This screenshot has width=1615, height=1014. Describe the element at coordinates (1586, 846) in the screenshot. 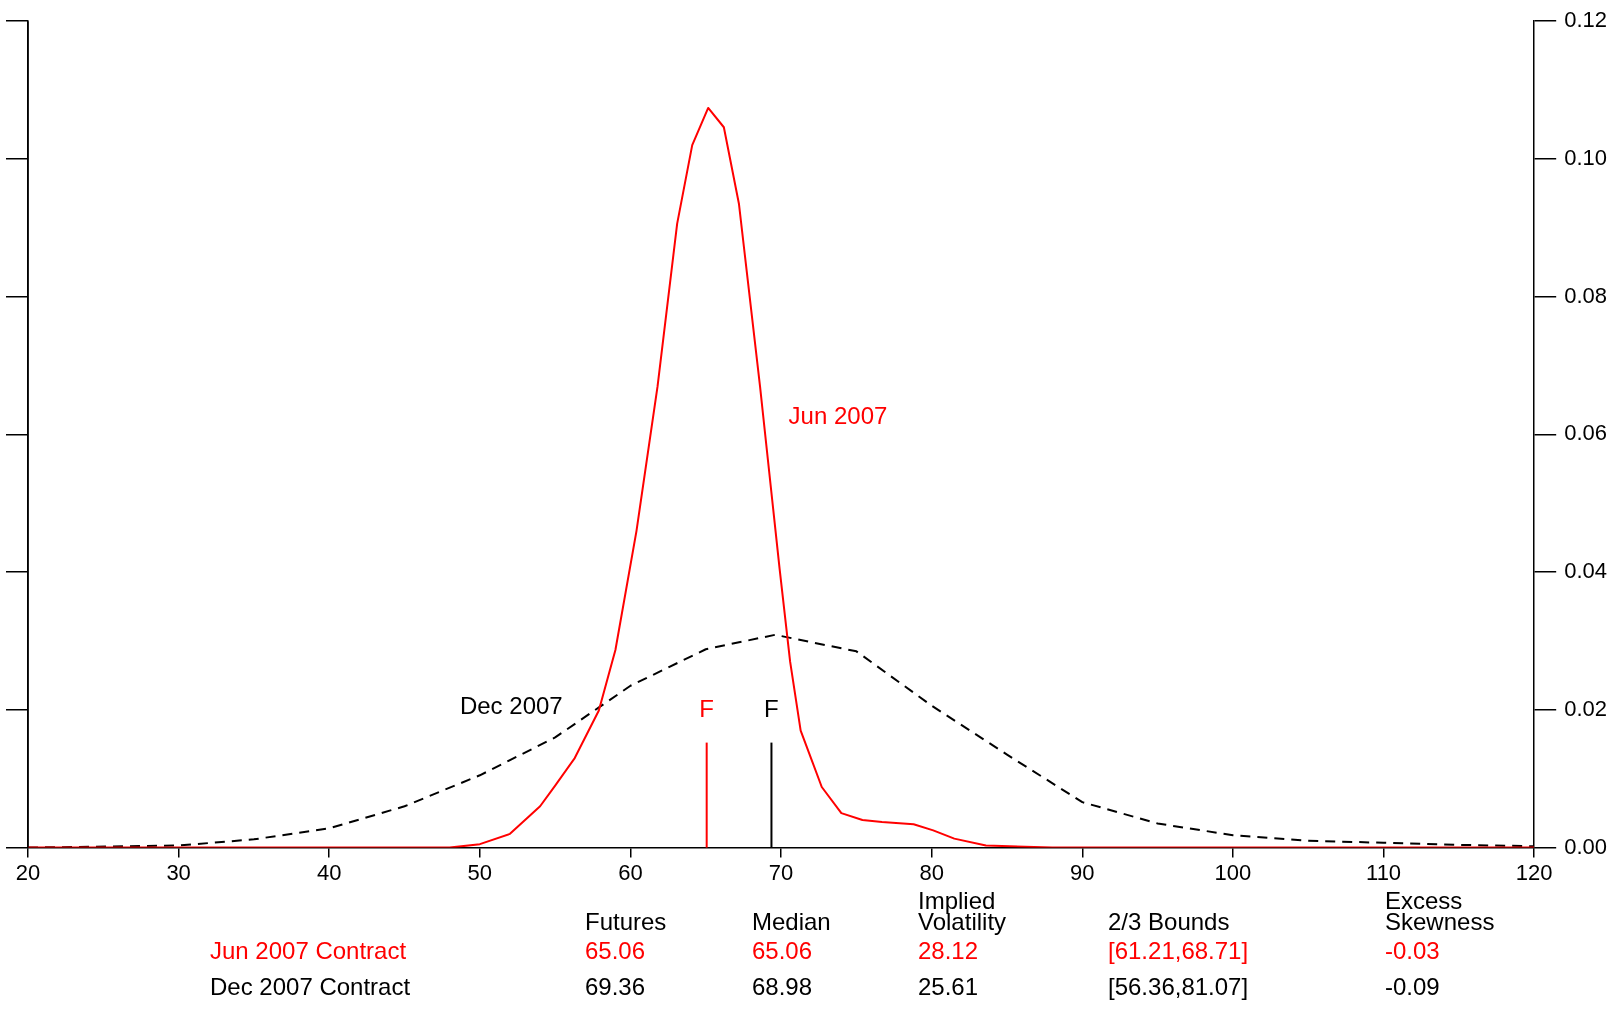

I see `y-tick-label: 0.00` at that location.